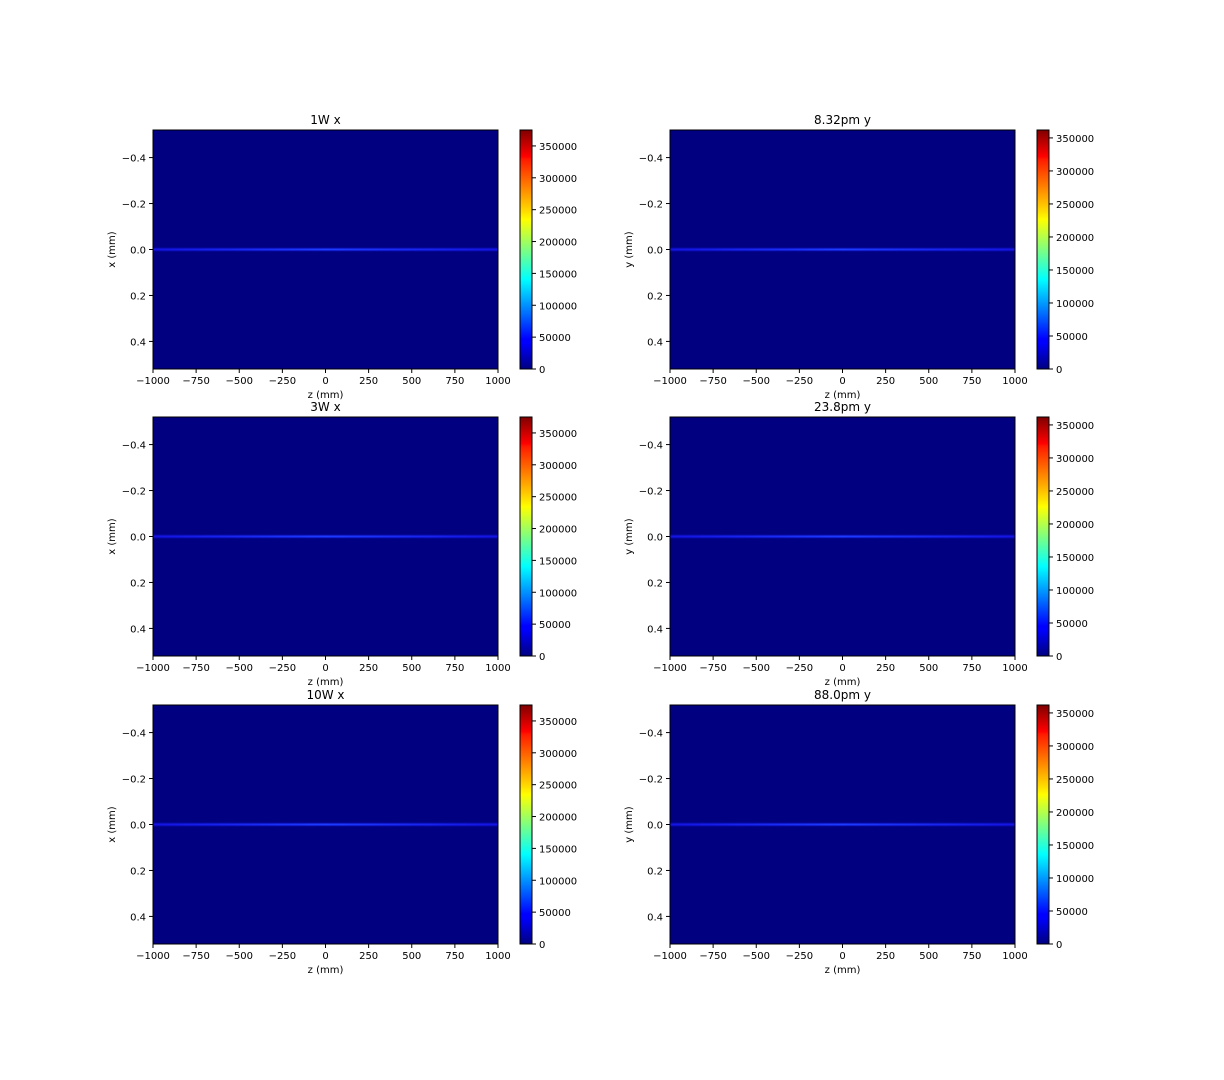 The height and width of the screenshot is (1080, 1224). I want to click on subplot-title: 23.8pm y, so click(842, 407).